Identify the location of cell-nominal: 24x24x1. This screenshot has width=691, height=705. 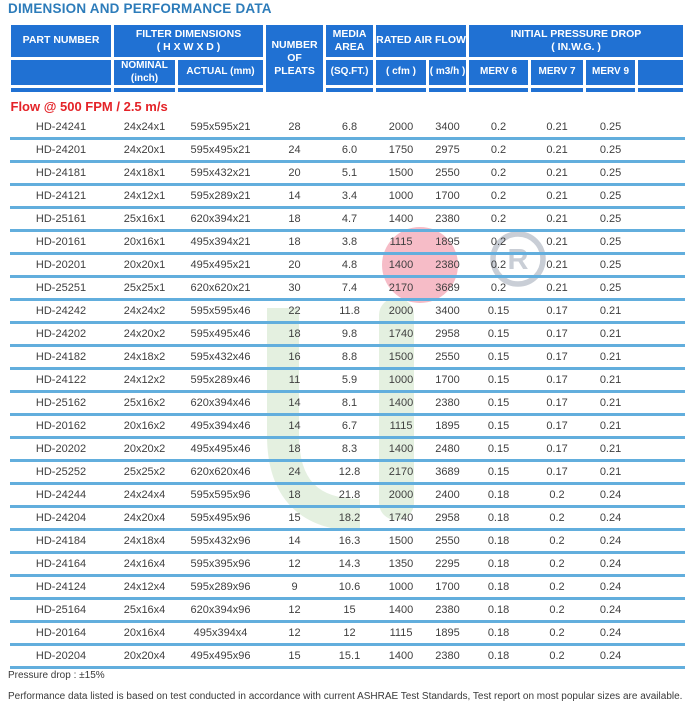
(144, 128).